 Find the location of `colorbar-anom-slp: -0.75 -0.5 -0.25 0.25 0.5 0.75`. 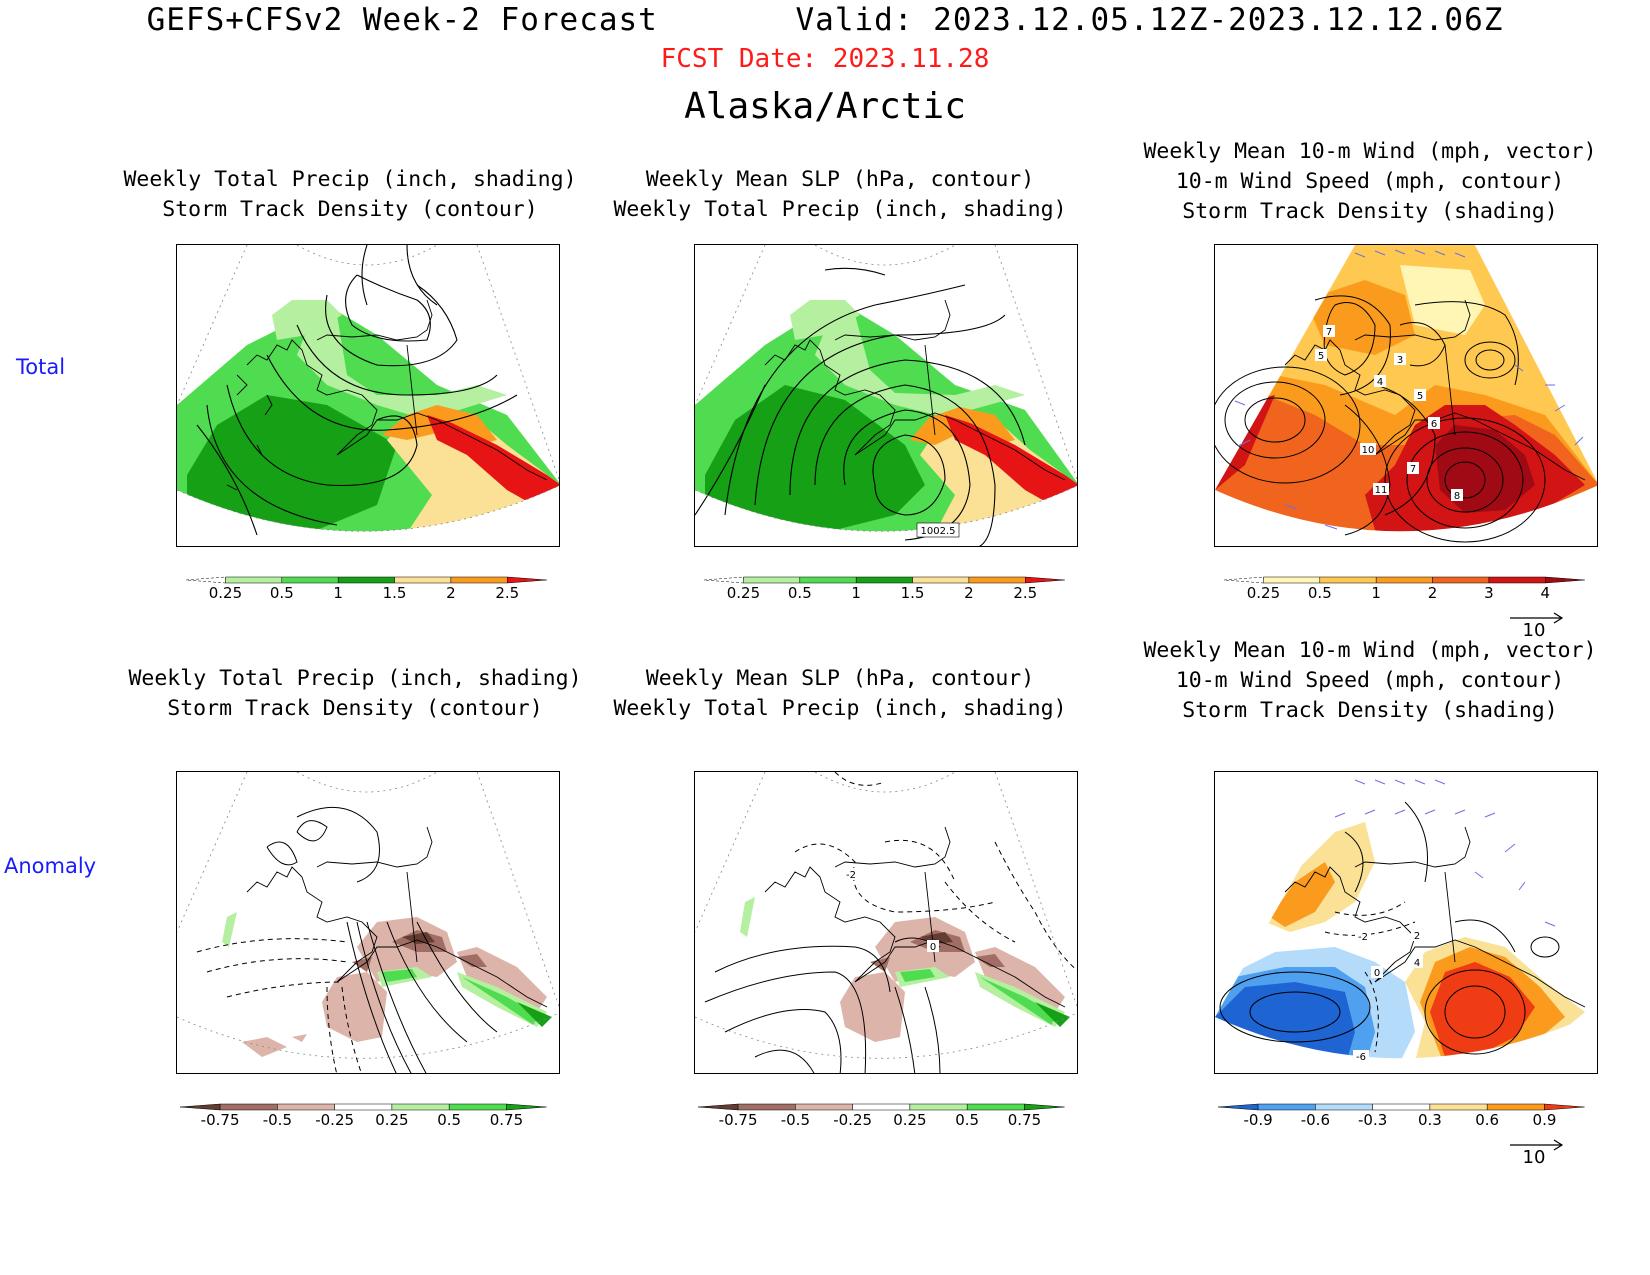

colorbar-anom-slp: -0.75 -0.5 -0.25 0.25 0.5 0.75 is located at coordinates (887, 1119).